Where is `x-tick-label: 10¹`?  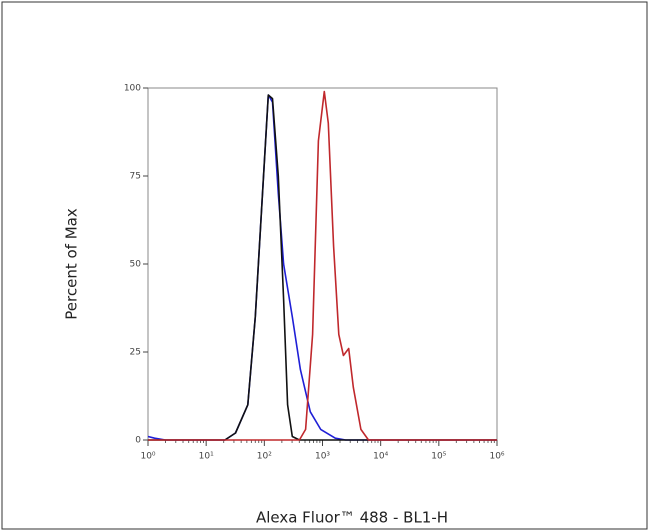
x-tick-label: 10¹ is located at coordinates (206, 457).